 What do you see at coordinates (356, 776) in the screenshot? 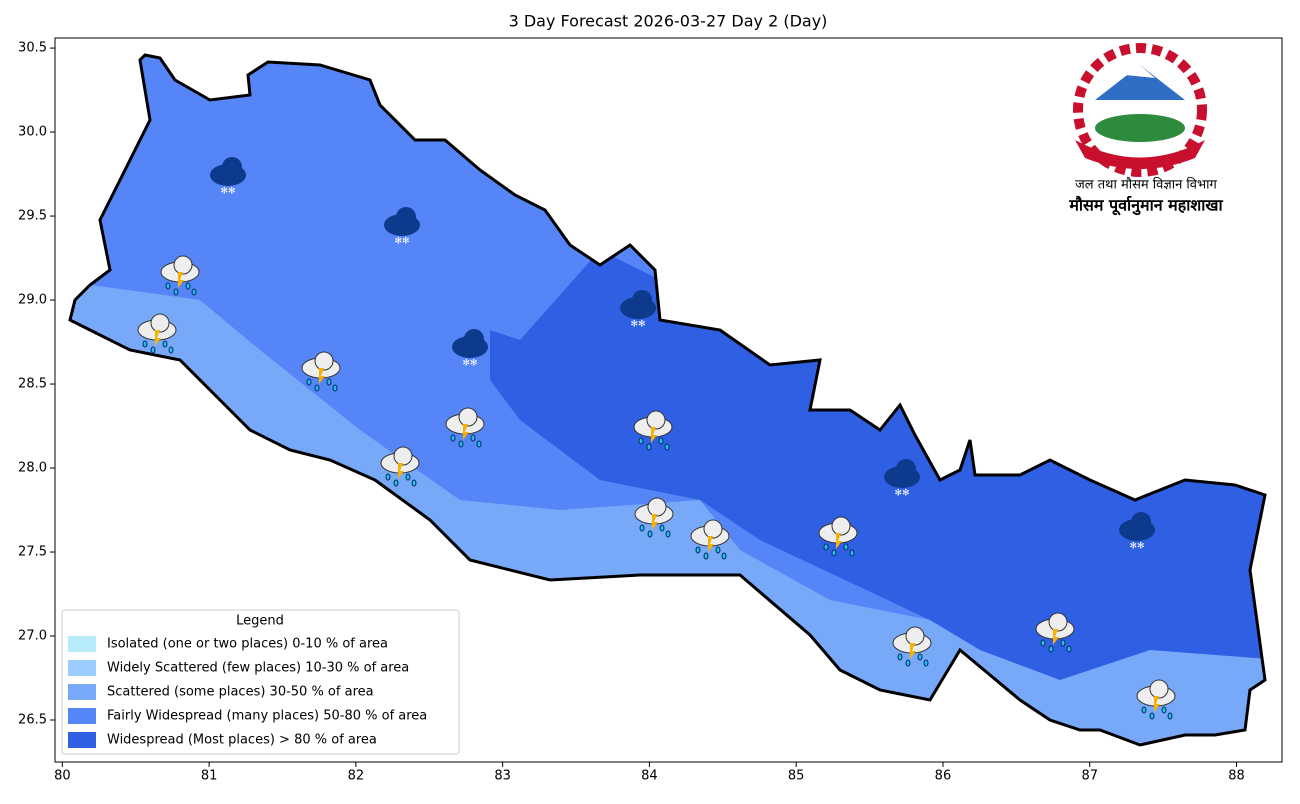
I see `x-tick-label: 82` at bounding box center [356, 776].